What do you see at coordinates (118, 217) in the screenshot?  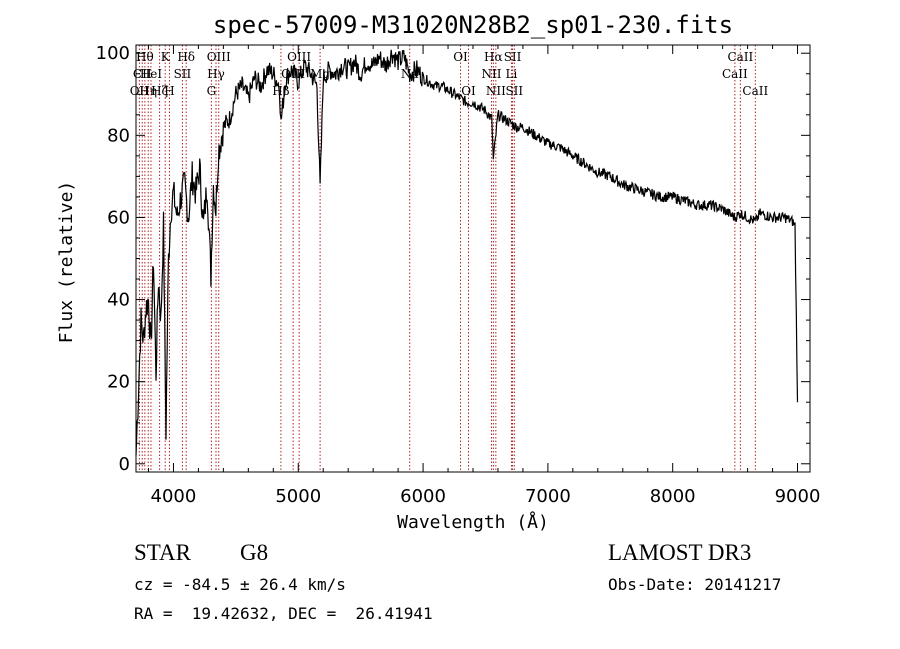 I see `y-tick-label: 60` at bounding box center [118, 217].